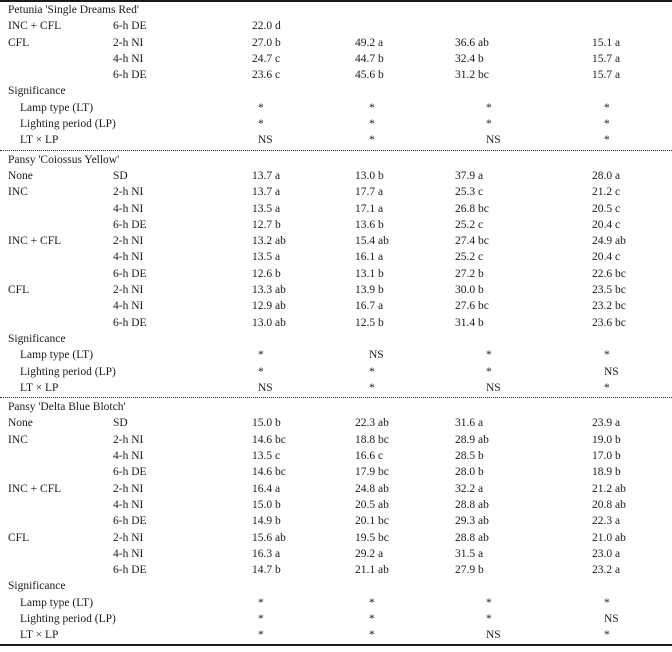 The image size is (672, 652). I want to click on value-cell: 27.2 b, so click(469, 273).